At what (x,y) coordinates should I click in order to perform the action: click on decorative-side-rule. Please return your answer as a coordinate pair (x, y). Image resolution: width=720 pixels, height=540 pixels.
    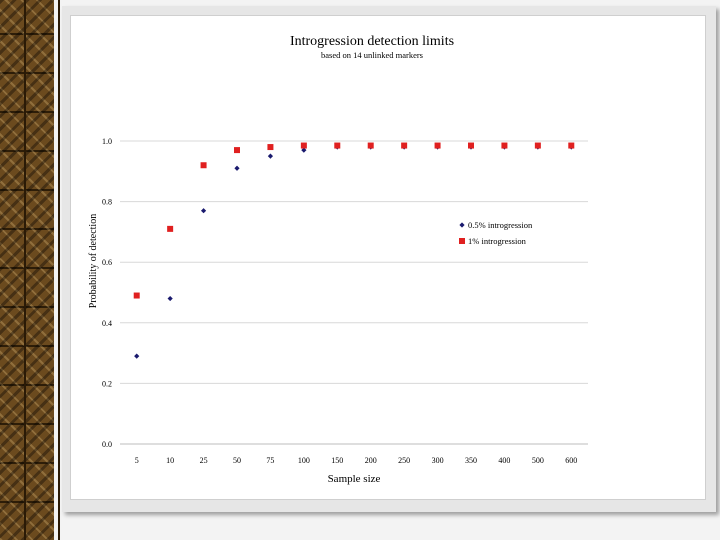
    Looking at the image, I should click on (59, 270).